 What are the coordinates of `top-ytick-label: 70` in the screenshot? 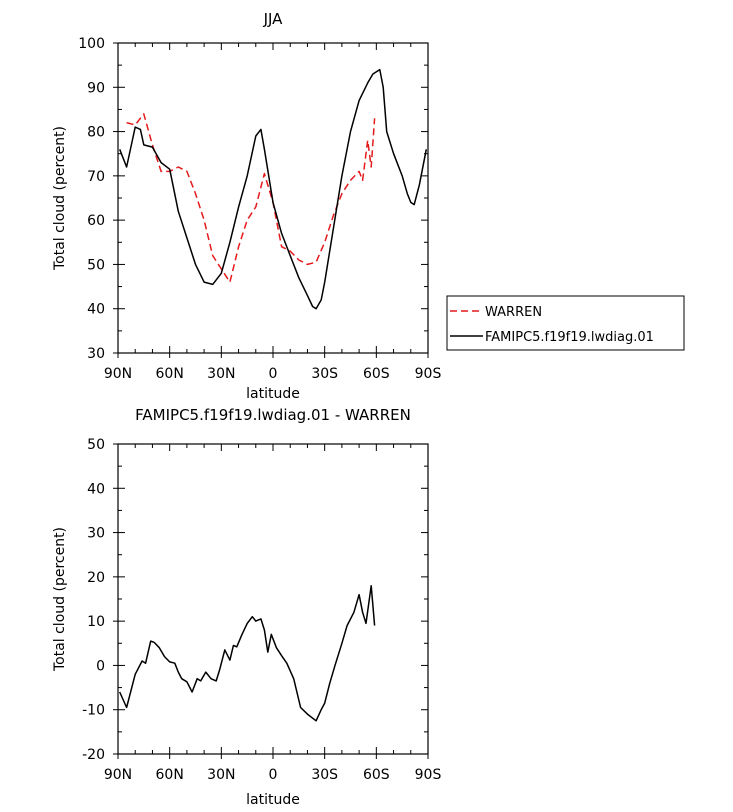 It's located at (96, 177).